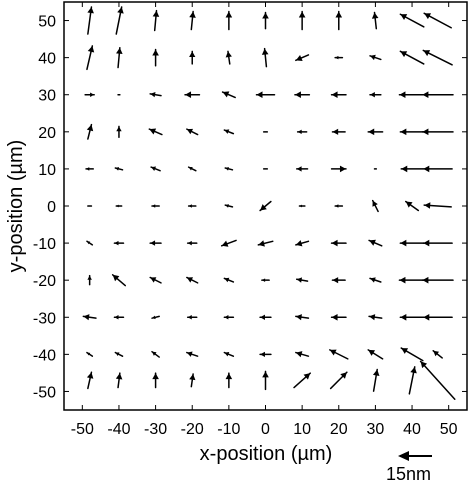 Image resolution: width=474 pixels, height=484 pixels. What do you see at coordinates (44, 318) in the screenshot?
I see `y-tick-label: -30` at bounding box center [44, 318].